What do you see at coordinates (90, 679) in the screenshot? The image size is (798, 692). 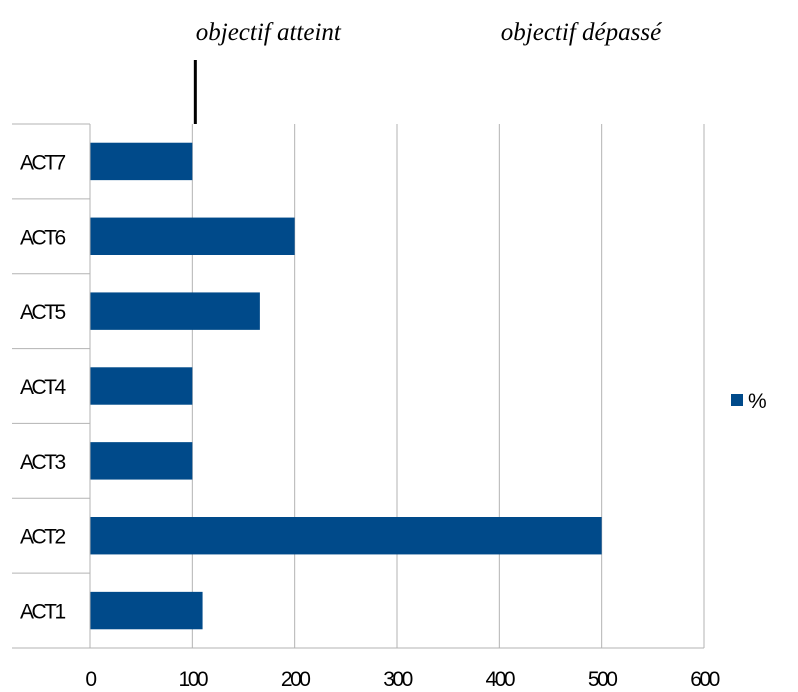 I see `x-tick-label-0: 0` at bounding box center [90, 679].